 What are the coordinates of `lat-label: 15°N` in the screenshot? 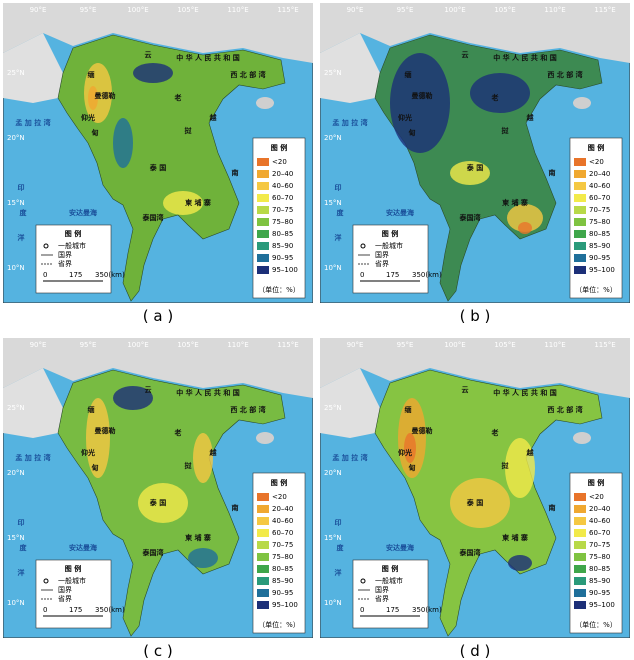 It's located at (16, 203).